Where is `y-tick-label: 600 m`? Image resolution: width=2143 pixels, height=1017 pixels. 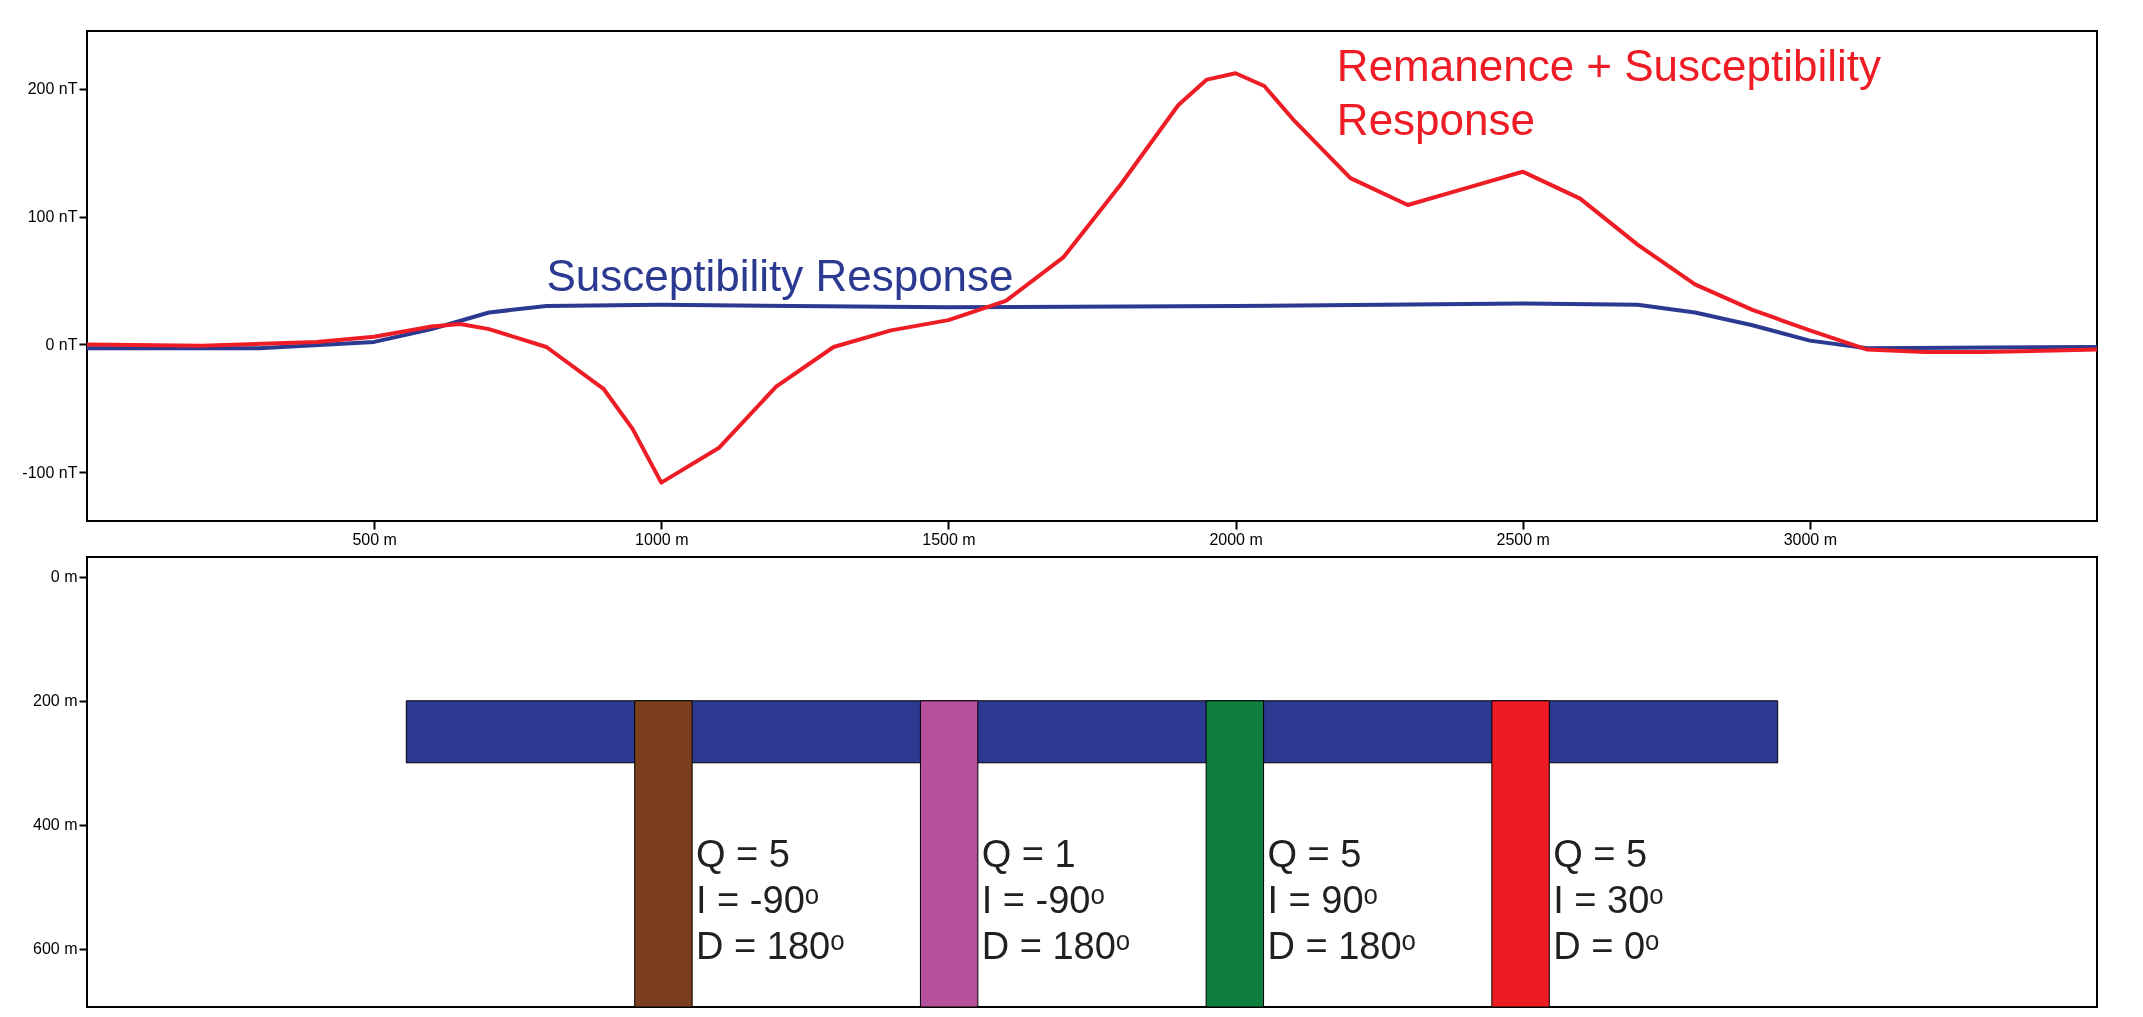
y-tick-label: 600 m is located at coordinates (55, 949).